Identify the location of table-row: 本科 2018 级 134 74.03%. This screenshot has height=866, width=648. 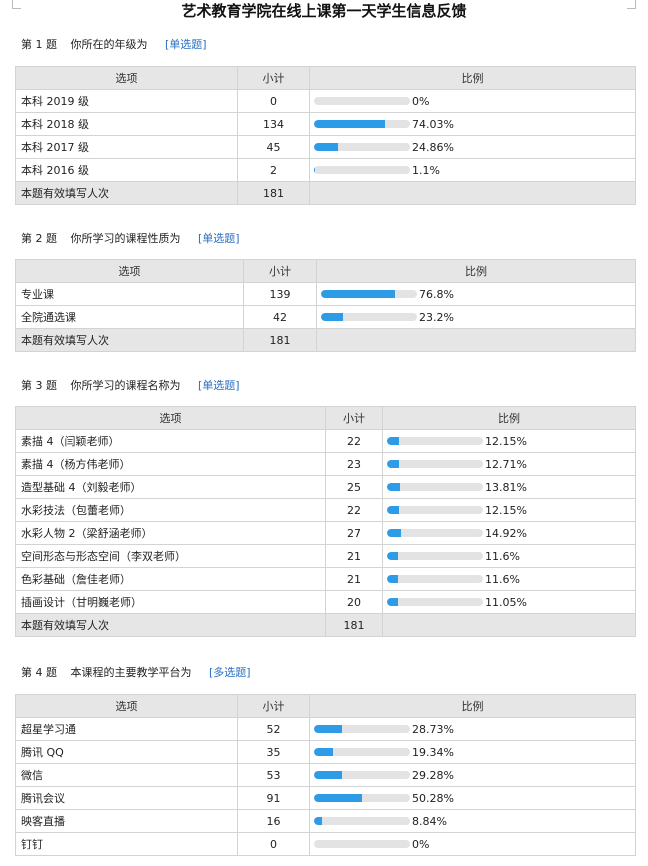
(325, 124).